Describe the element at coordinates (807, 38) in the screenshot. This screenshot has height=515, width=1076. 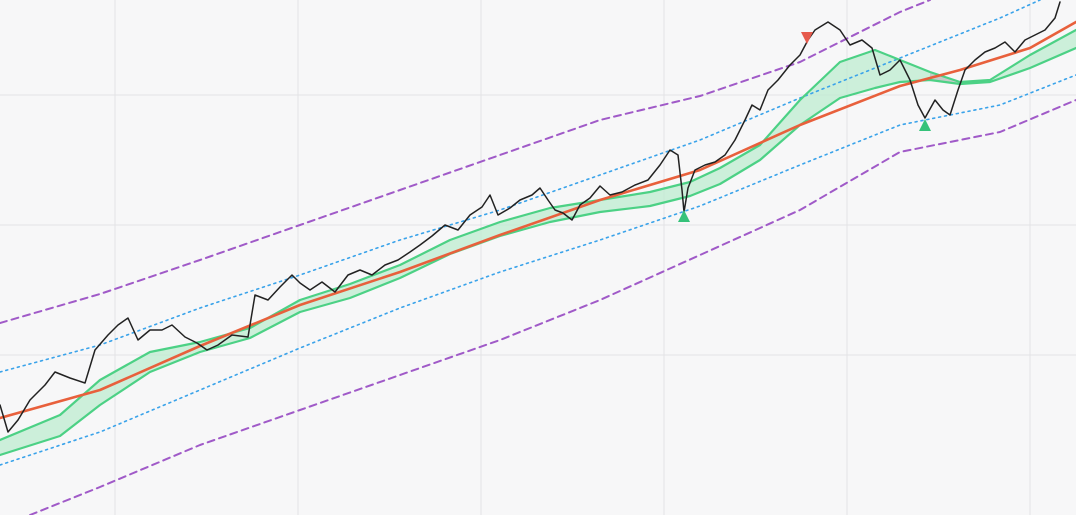
I see `sell-signal-marker` at that location.